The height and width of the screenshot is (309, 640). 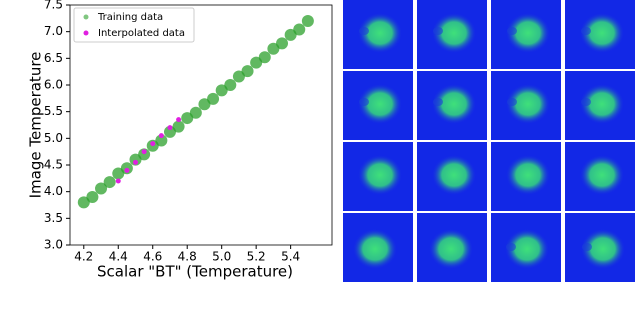 I want to click on x-tick-label: 5.4, so click(x=290, y=257).